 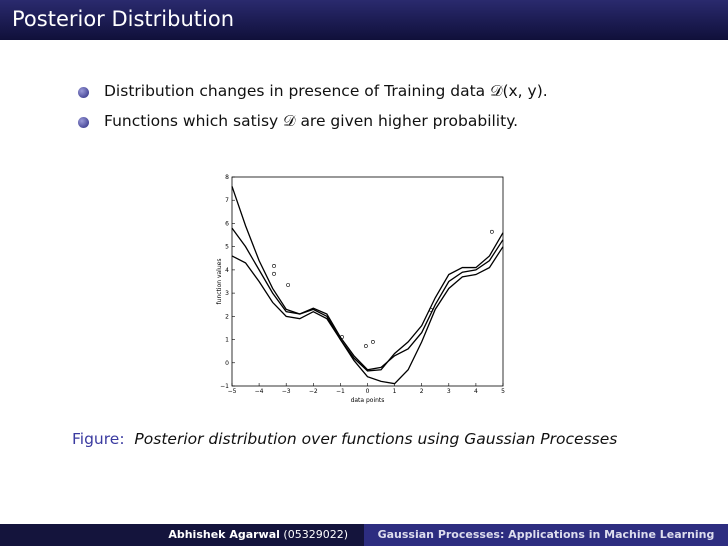 I want to click on y-tick-label: 1, so click(x=227, y=340).